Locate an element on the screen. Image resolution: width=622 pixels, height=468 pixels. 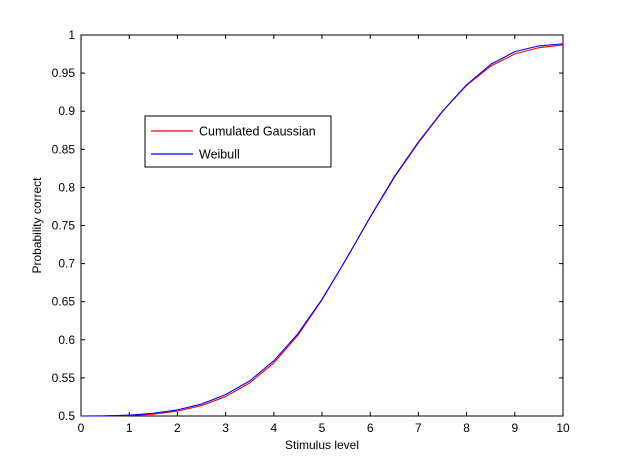
x-tick-label: 3 is located at coordinates (225, 428).